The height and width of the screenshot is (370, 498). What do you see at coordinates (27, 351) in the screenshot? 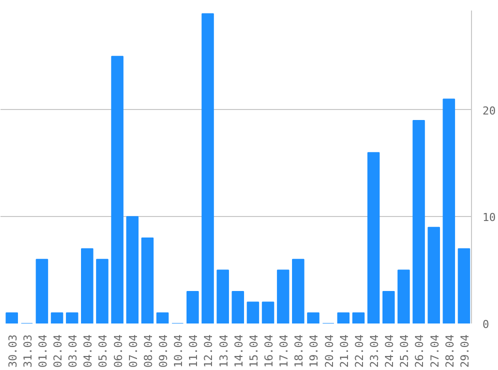
I see `x-tick-label: 31.03` at bounding box center [27, 351].